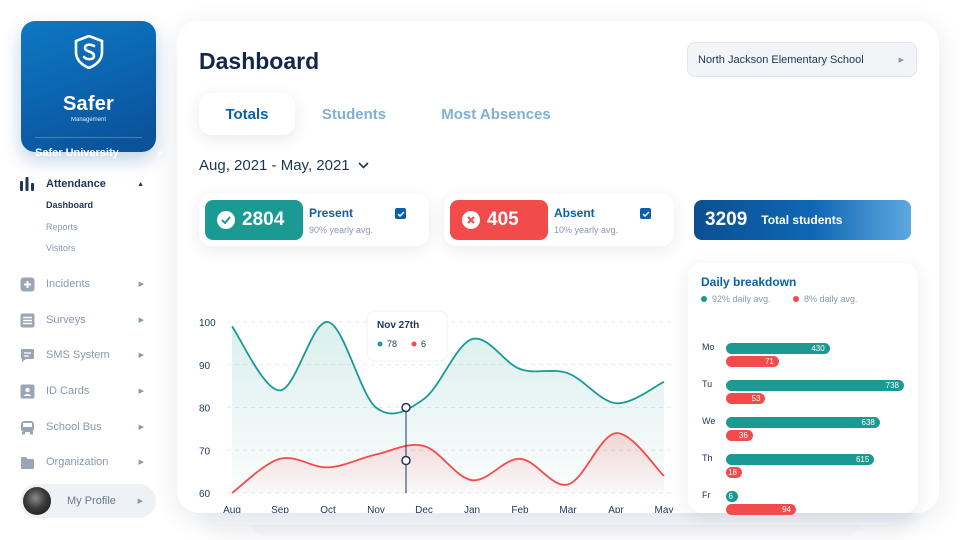 This screenshot has width=960, height=540. I want to click on breakdown-absent-bar: 94, so click(761, 509).